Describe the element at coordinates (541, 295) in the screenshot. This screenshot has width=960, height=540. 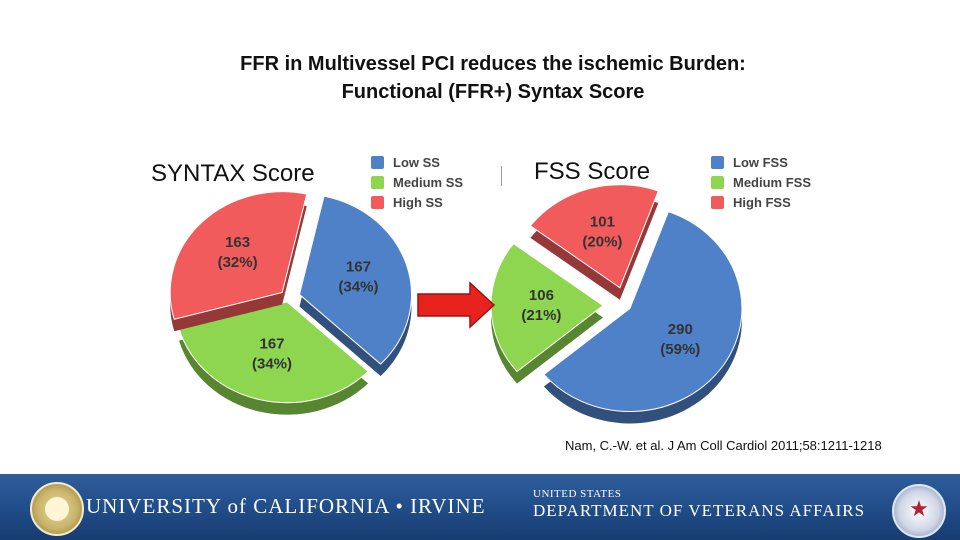
I see `slice-value-label: 106` at that location.